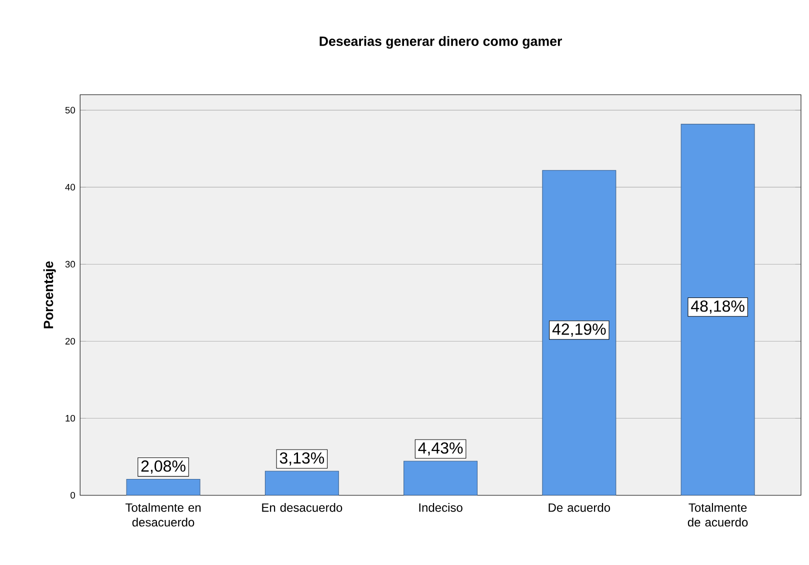  I want to click on data-label: 2,08%, so click(163, 467).